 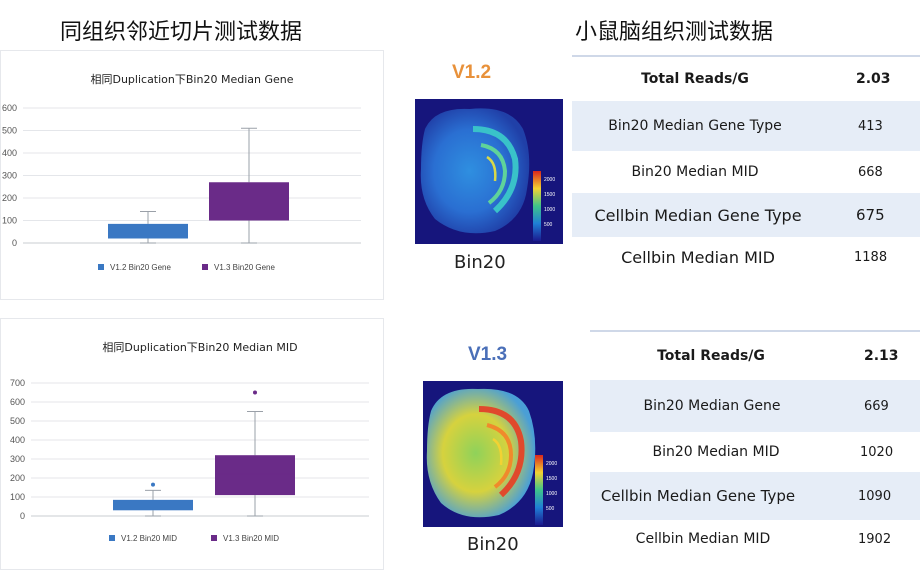 What do you see at coordinates (493, 454) in the screenshot?
I see `tissue-heatmap-v1-3: 2000 1500 1000 500` at bounding box center [493, 454].